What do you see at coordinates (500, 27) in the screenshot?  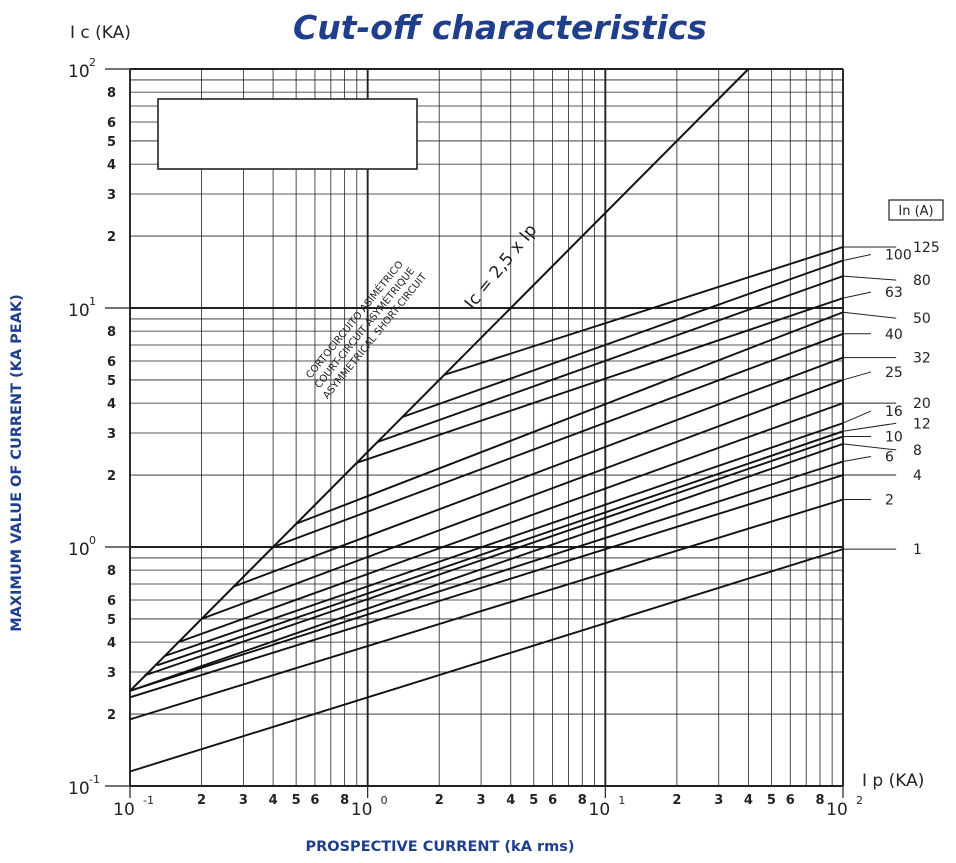 I see `chart-title: Cut-off characteristics` at bounding box center [500, 27].